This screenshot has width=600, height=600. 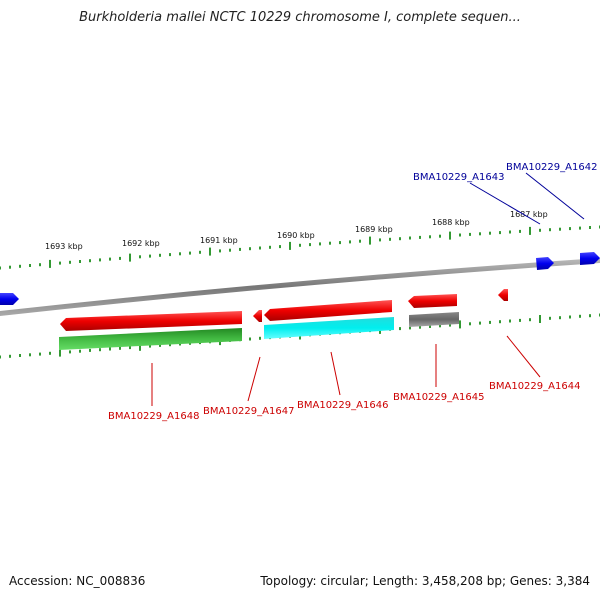 What do you see at coordinates (328, 310) in the screenshot?
I see `gene-feature-BMA10229_A1646` at bounding box center [328, 310].